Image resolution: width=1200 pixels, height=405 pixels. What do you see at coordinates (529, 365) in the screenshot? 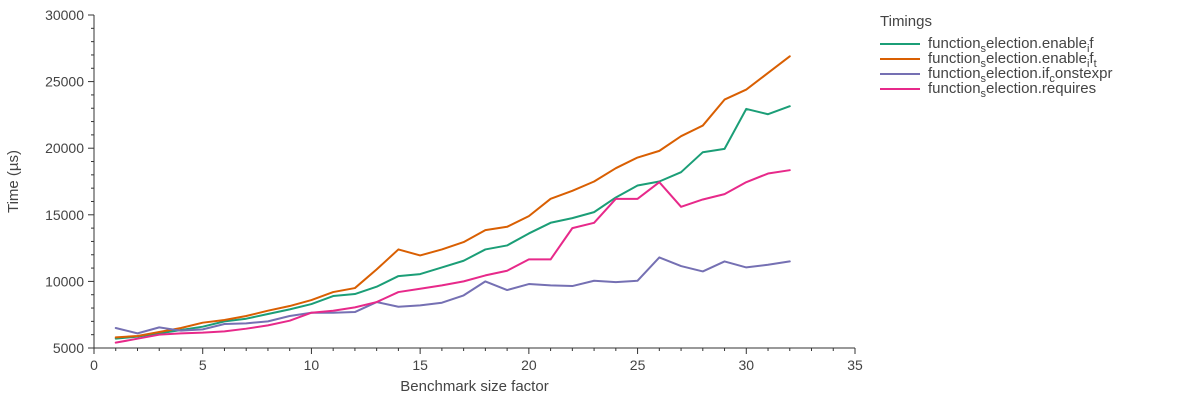
I see `x-tick-label: 20` at bounding box center [529, 365].